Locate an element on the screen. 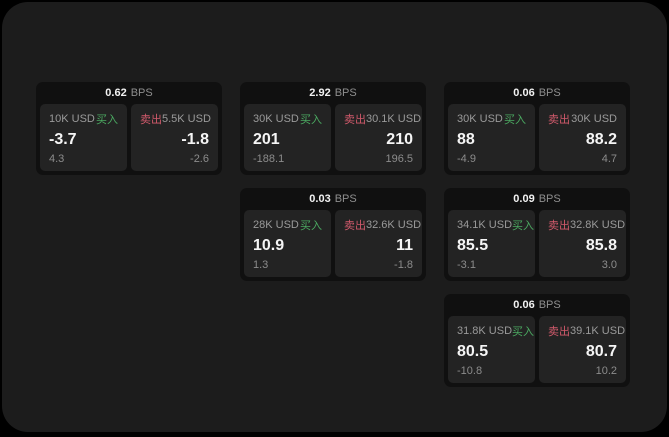 The image size is (669, 437). buy-price: 80.5 is located at coordinates (473, 352).